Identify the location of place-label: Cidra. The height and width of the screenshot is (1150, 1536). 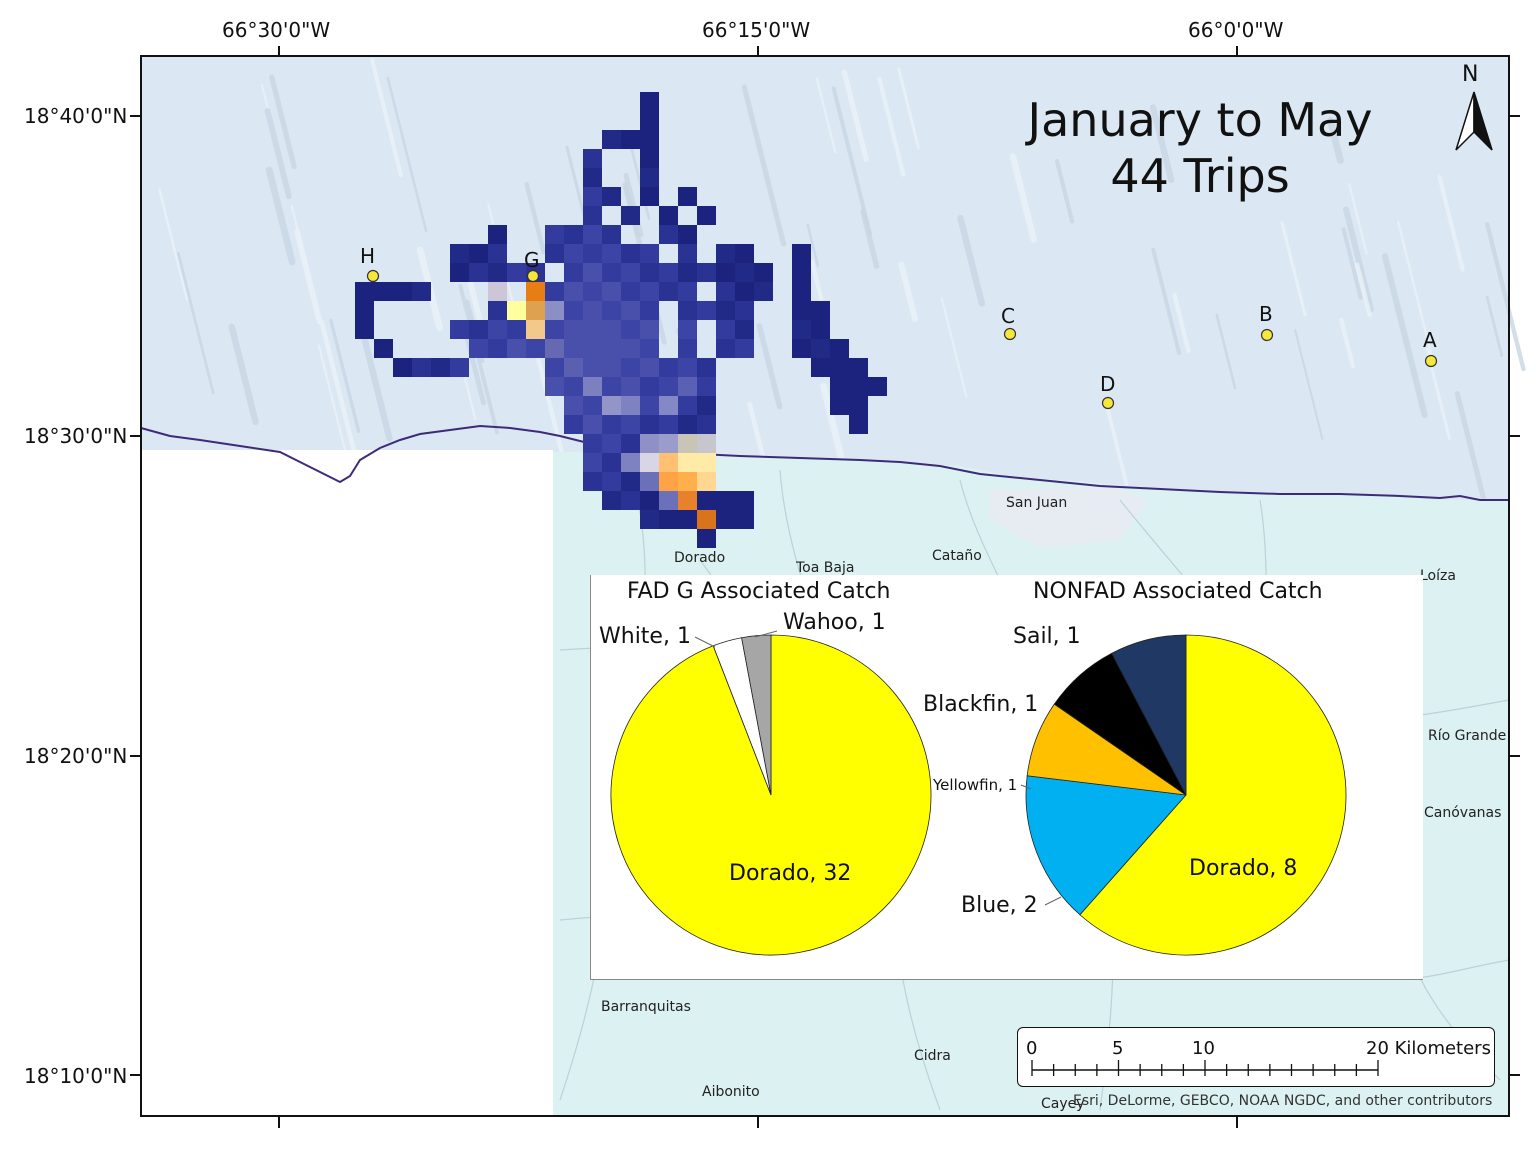
(932, 1056).